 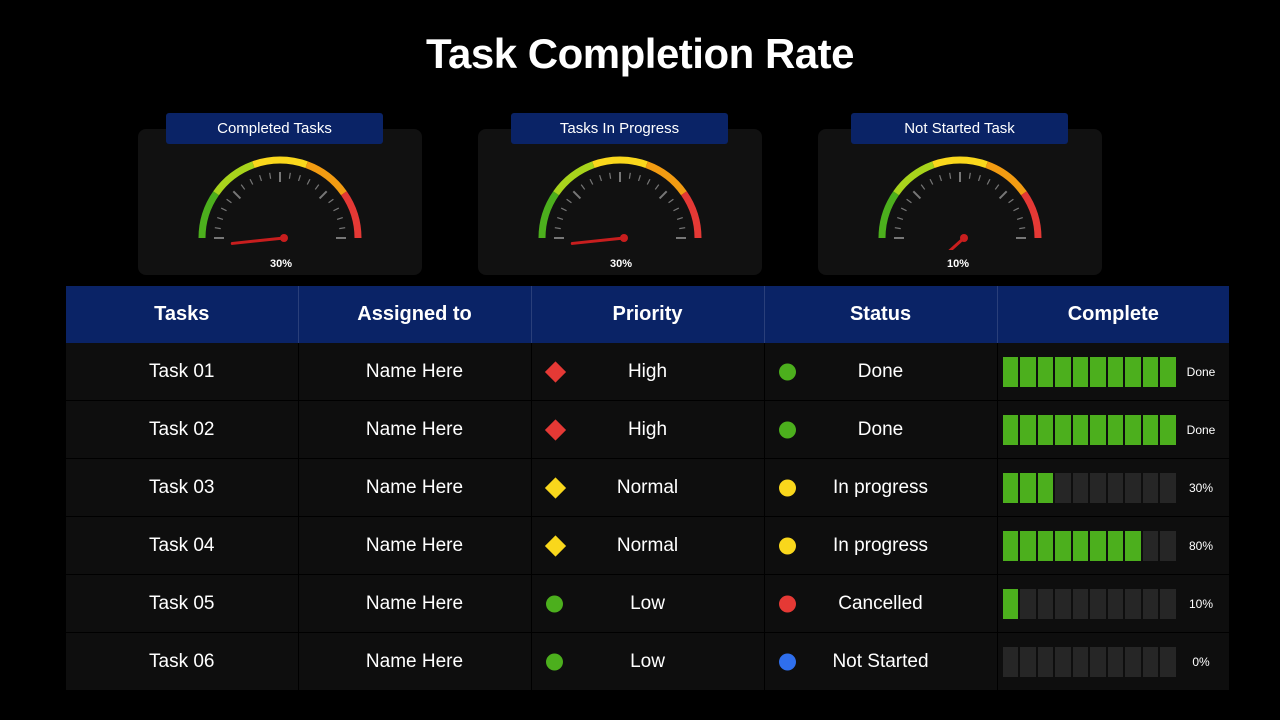 I want to click on task-name-cell: Task 02, so click(x=182, y=429).